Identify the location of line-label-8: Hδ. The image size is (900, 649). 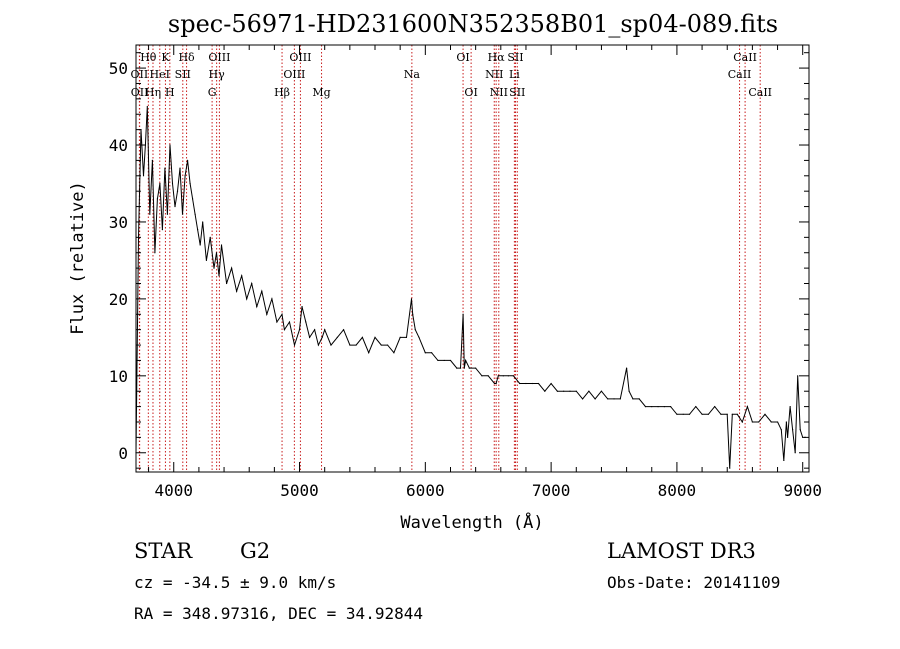
(186, 57).